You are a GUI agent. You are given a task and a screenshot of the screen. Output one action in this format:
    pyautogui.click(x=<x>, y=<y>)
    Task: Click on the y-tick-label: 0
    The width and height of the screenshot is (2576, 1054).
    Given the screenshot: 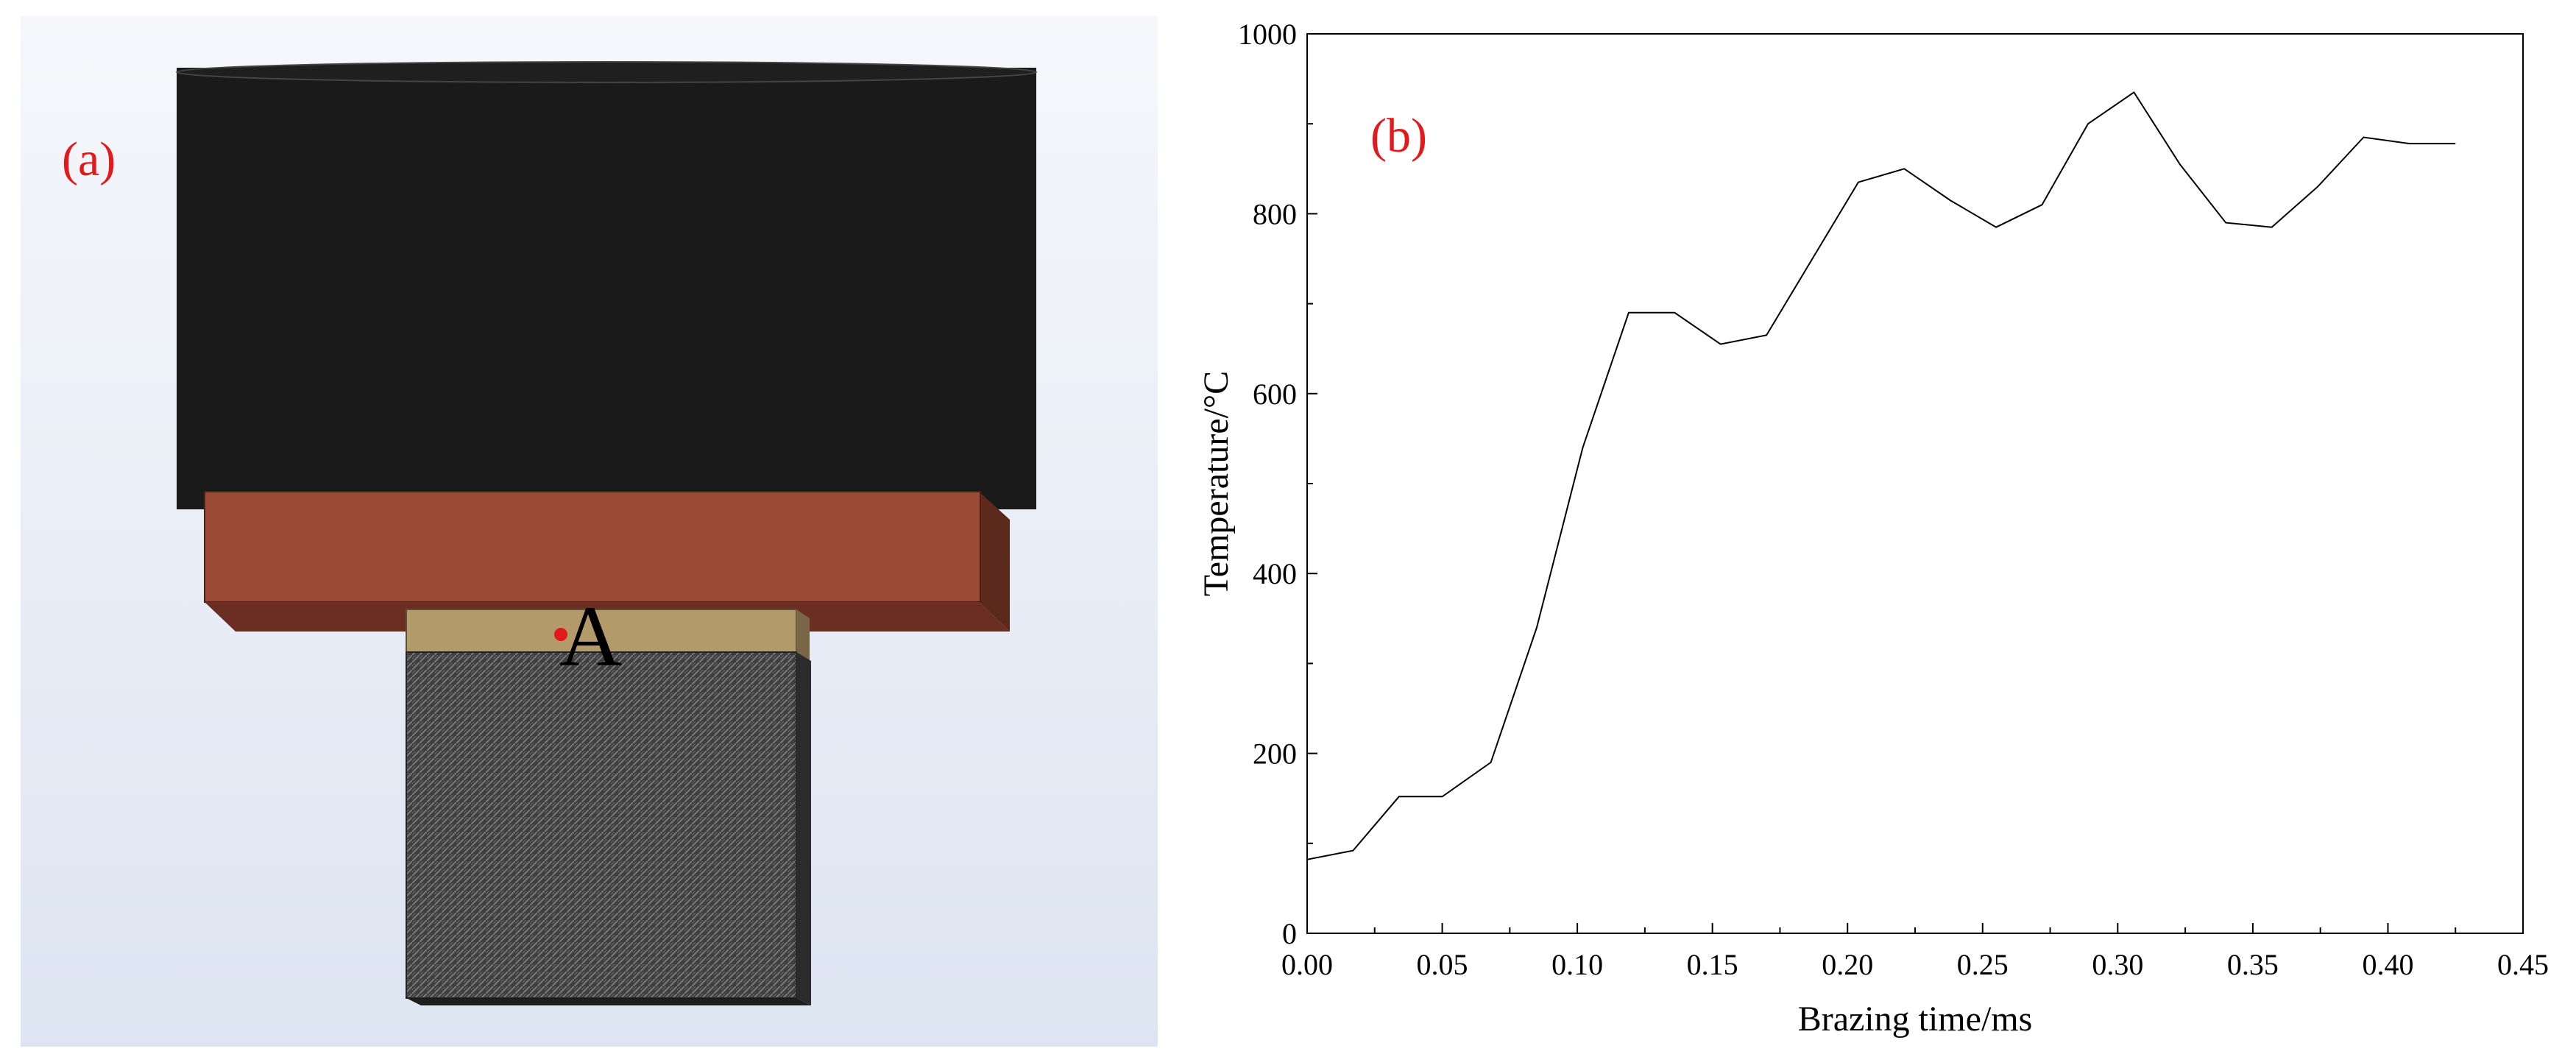 What is the action you would take?
    pyautogui.click(x=1289, y=933)
    